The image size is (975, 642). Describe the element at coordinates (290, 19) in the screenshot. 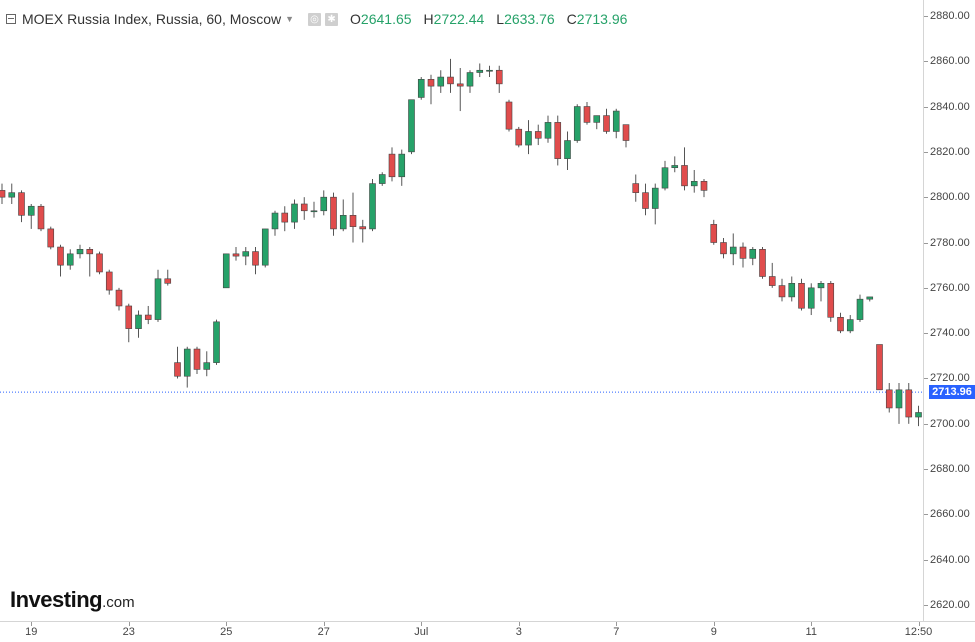

I see `chevron-down-icon: ▼` at that location.